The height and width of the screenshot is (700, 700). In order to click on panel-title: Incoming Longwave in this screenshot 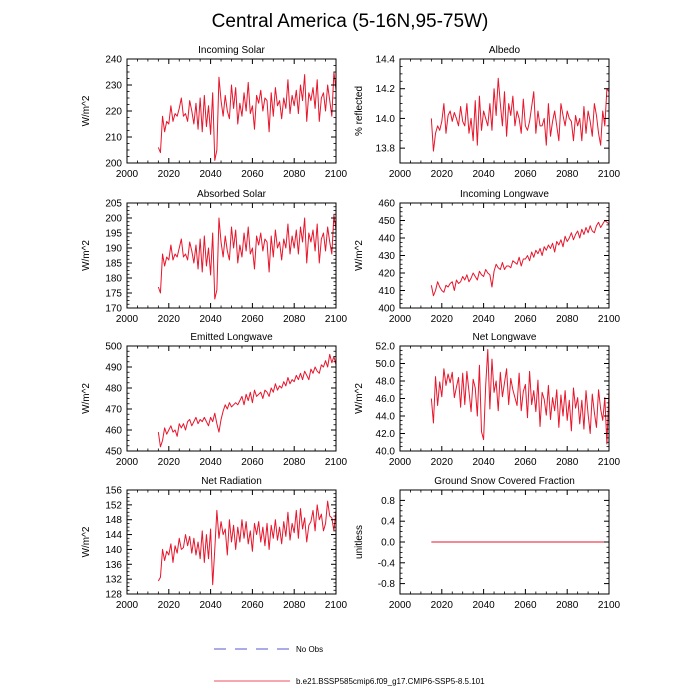, I will do `click(504, 194)`.